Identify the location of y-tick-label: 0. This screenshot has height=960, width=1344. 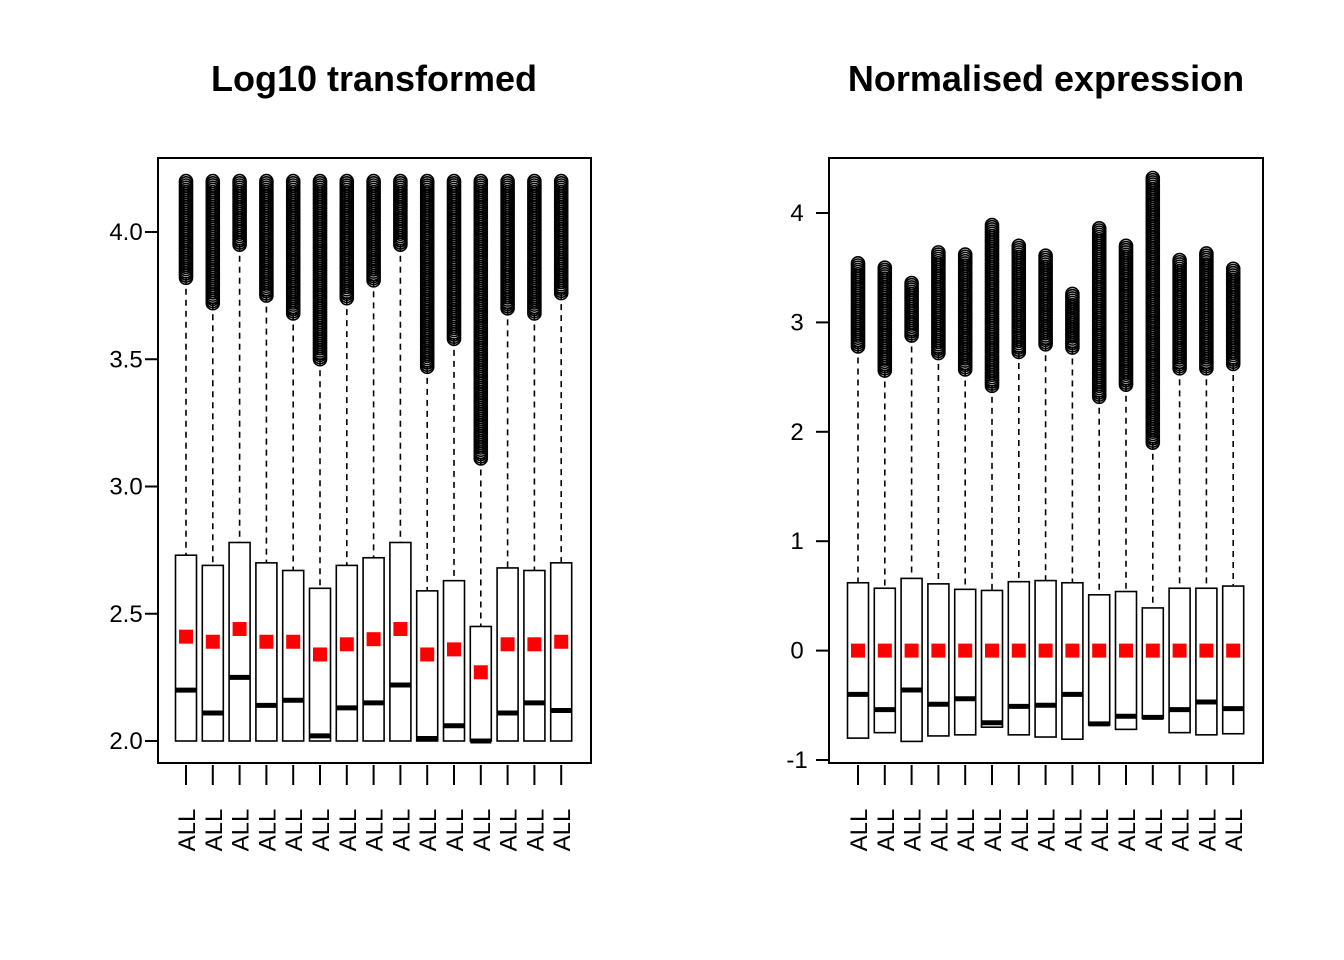
(796, 651).